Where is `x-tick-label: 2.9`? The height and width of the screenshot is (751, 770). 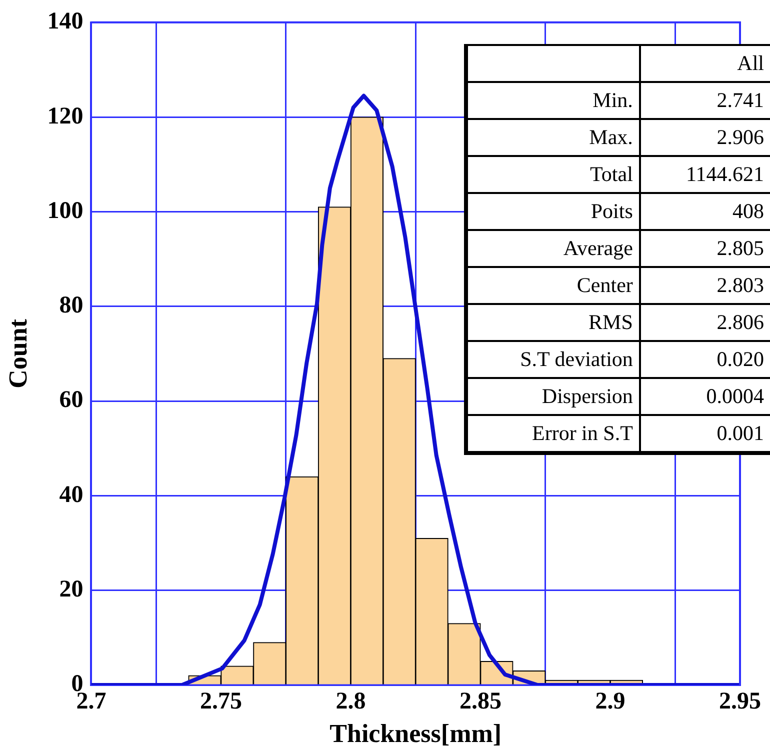 x-tick-label: 2.9 is located at coordinates (610, 701).